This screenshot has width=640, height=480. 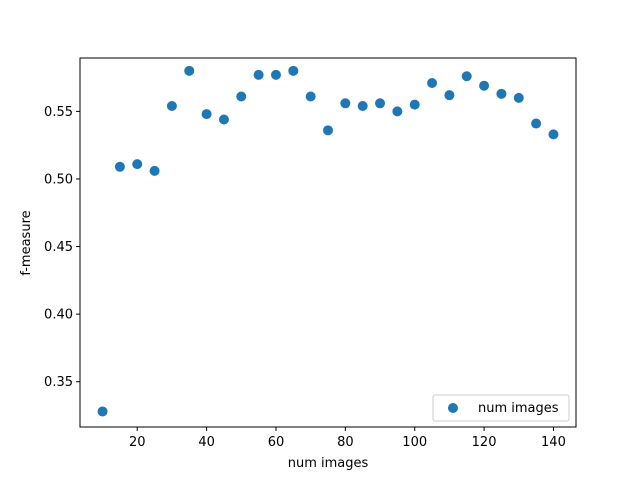 What do you see at coordinates (26, 242) in the screenshot?
I see `y-axis-label: f-measure` at bounding box center [26, 242].